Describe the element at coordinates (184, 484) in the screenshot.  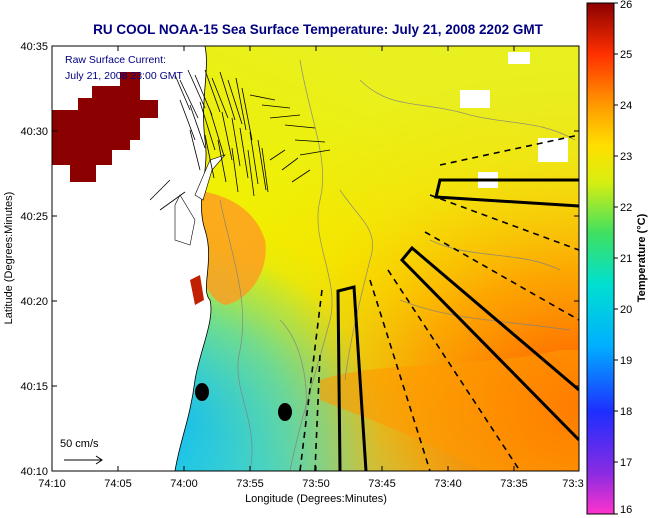
I see `x-tick-label: 74:00` at that location.